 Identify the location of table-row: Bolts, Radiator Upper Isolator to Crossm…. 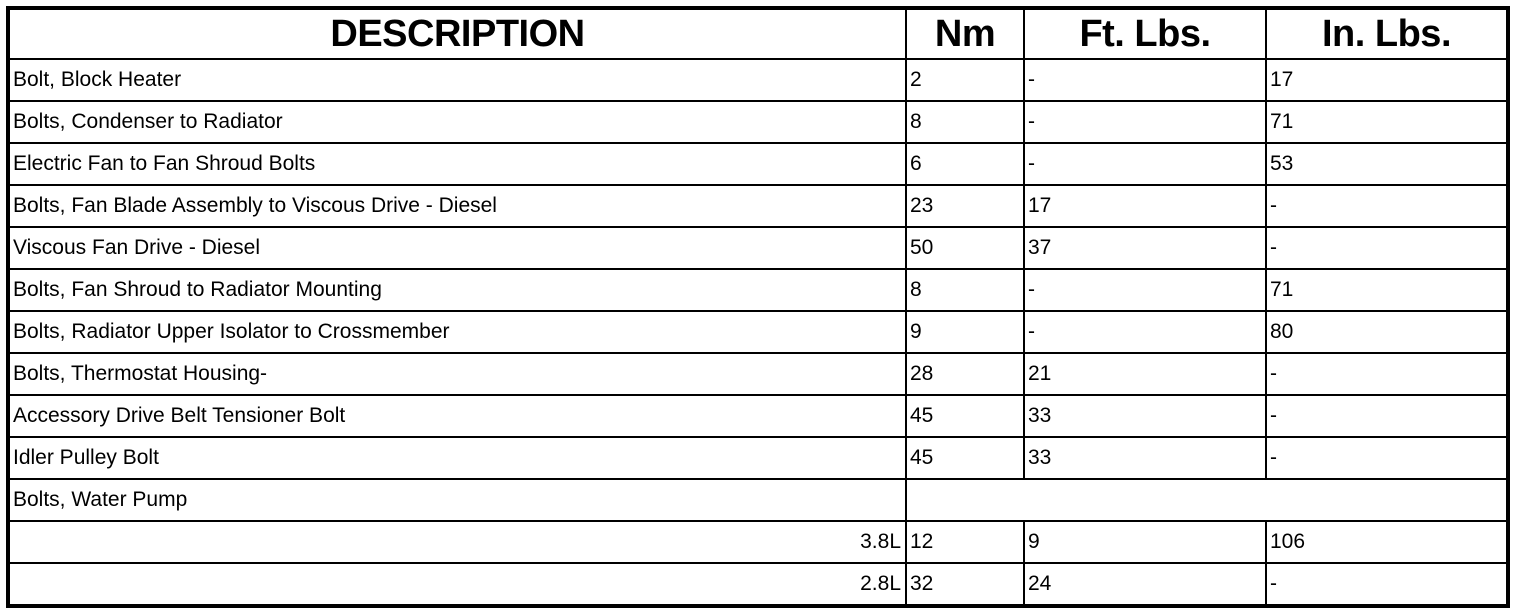
(758, 332).